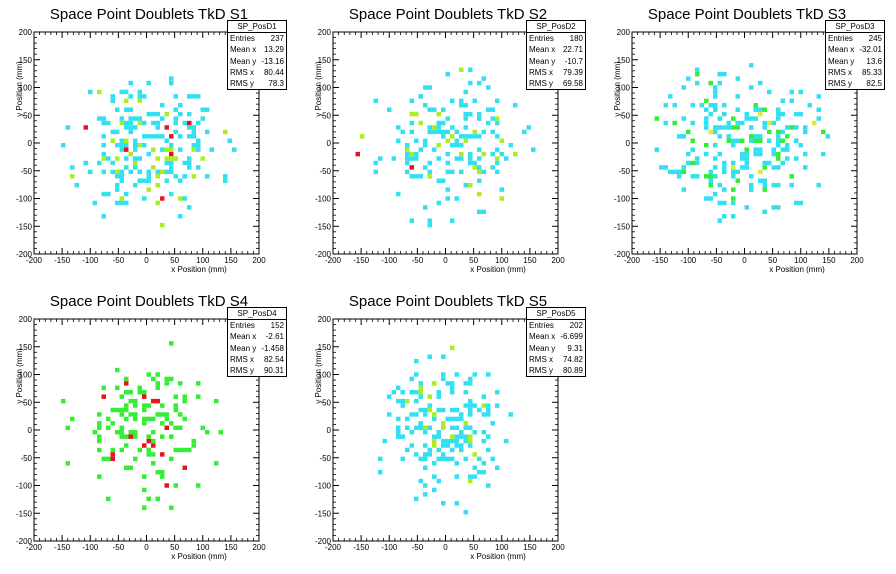 This screenshot has width=896, height=574. What do you see at coordinates (273, 359) in the screenshot?
I see `stats-value: 82.54` at bounding box center [273, 359].